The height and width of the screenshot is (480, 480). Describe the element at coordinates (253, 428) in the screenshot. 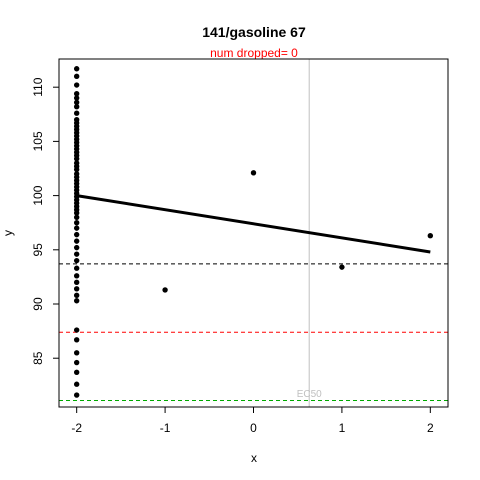

I see `x-tick-label: 0` at that location.